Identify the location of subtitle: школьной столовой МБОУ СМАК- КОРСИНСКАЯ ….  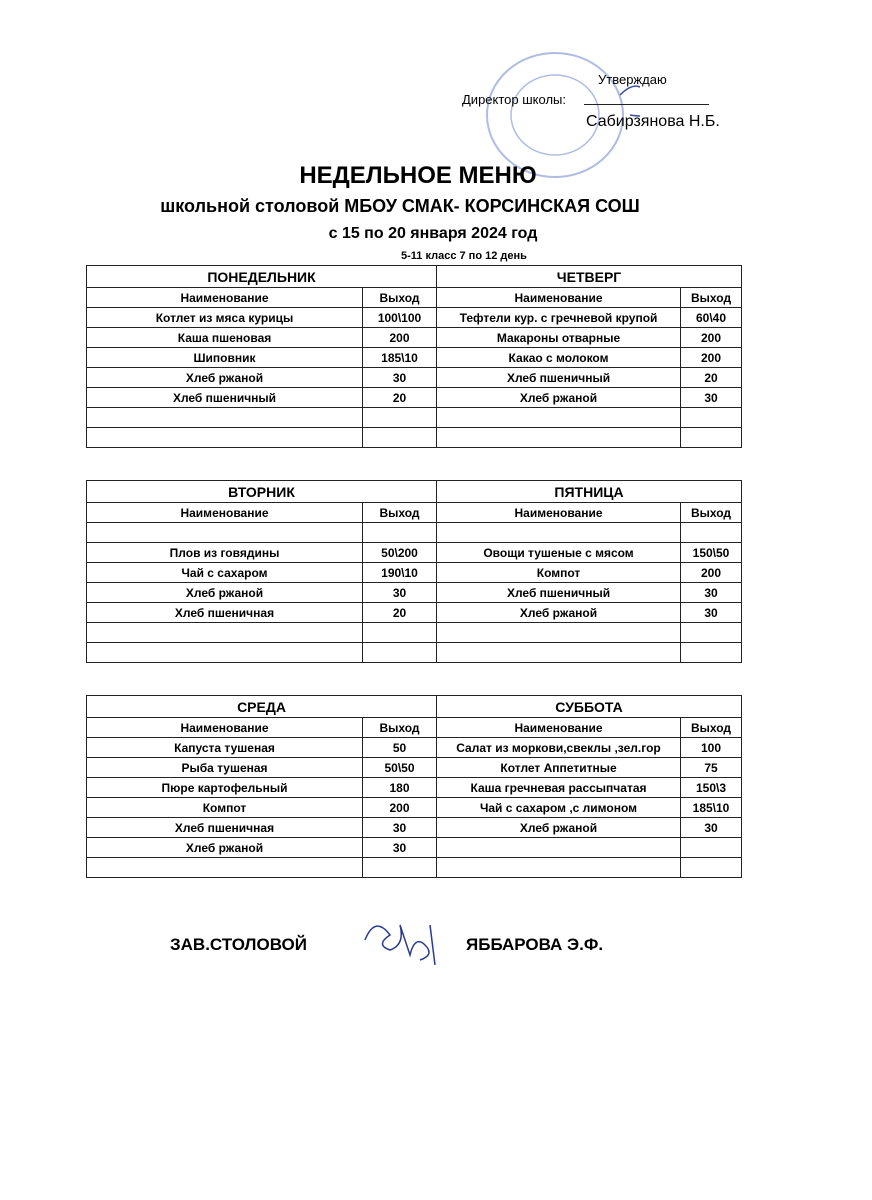
(400, 206).